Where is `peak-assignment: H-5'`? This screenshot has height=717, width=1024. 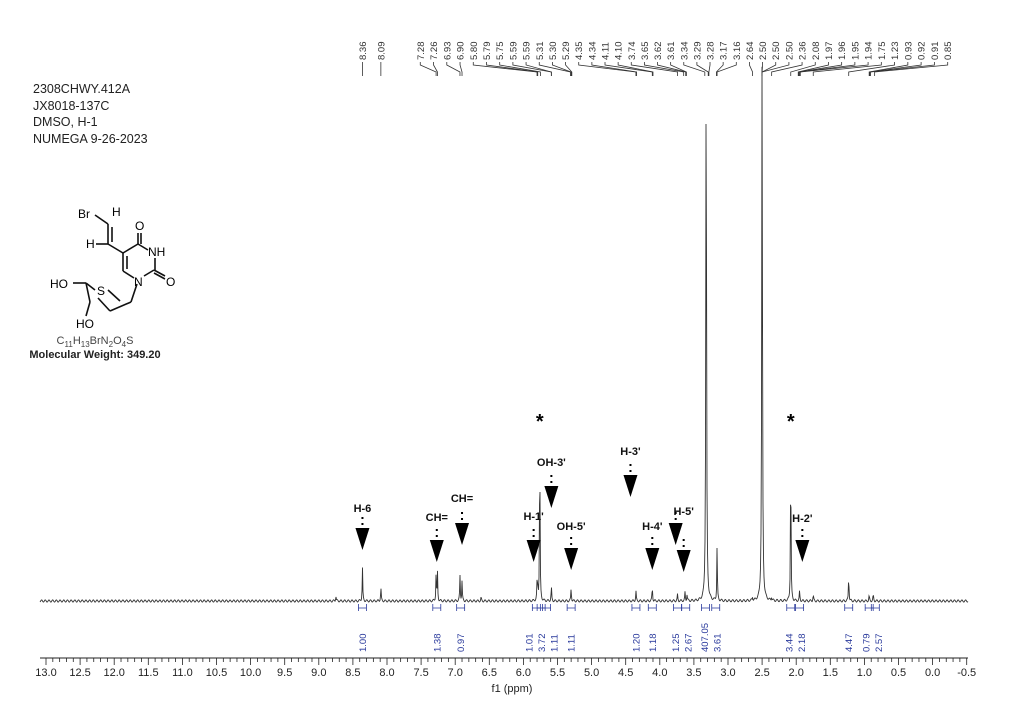 peak-assignment: H-5' is located at coordinates (683, 512).